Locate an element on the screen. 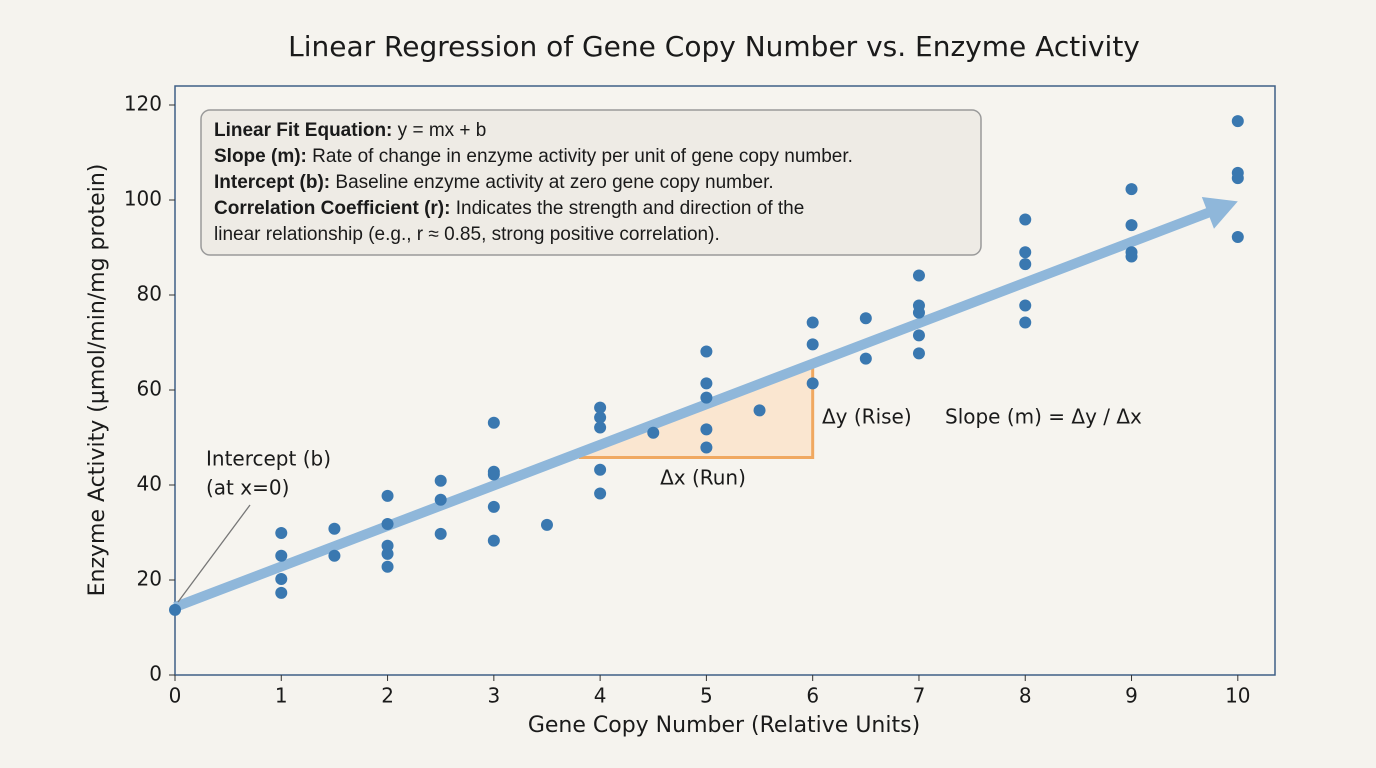 Image resolution: width=1376 pixels, height=768 pixels. annotation: Δy (Rise) is located at coordinates (867, 417).